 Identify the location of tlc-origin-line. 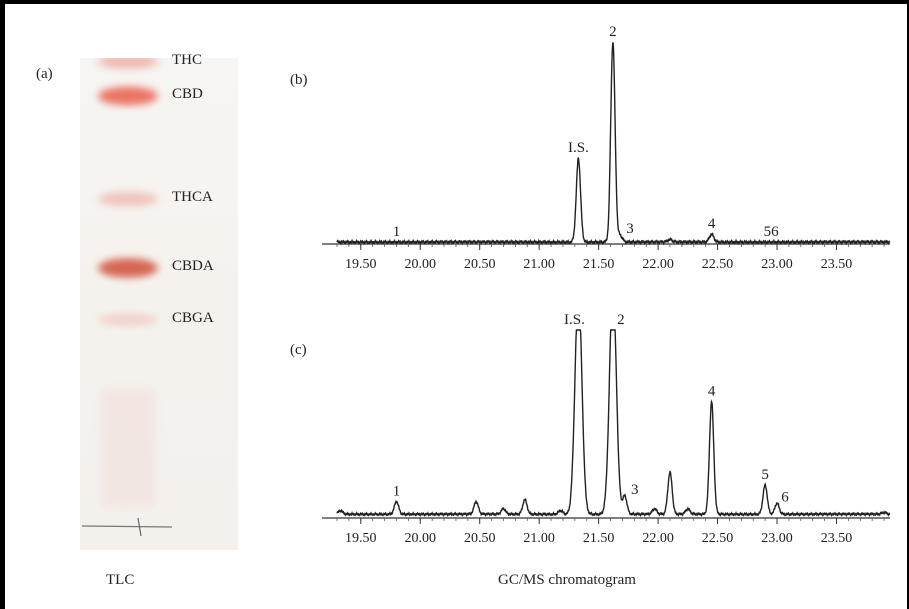
(127, 526).